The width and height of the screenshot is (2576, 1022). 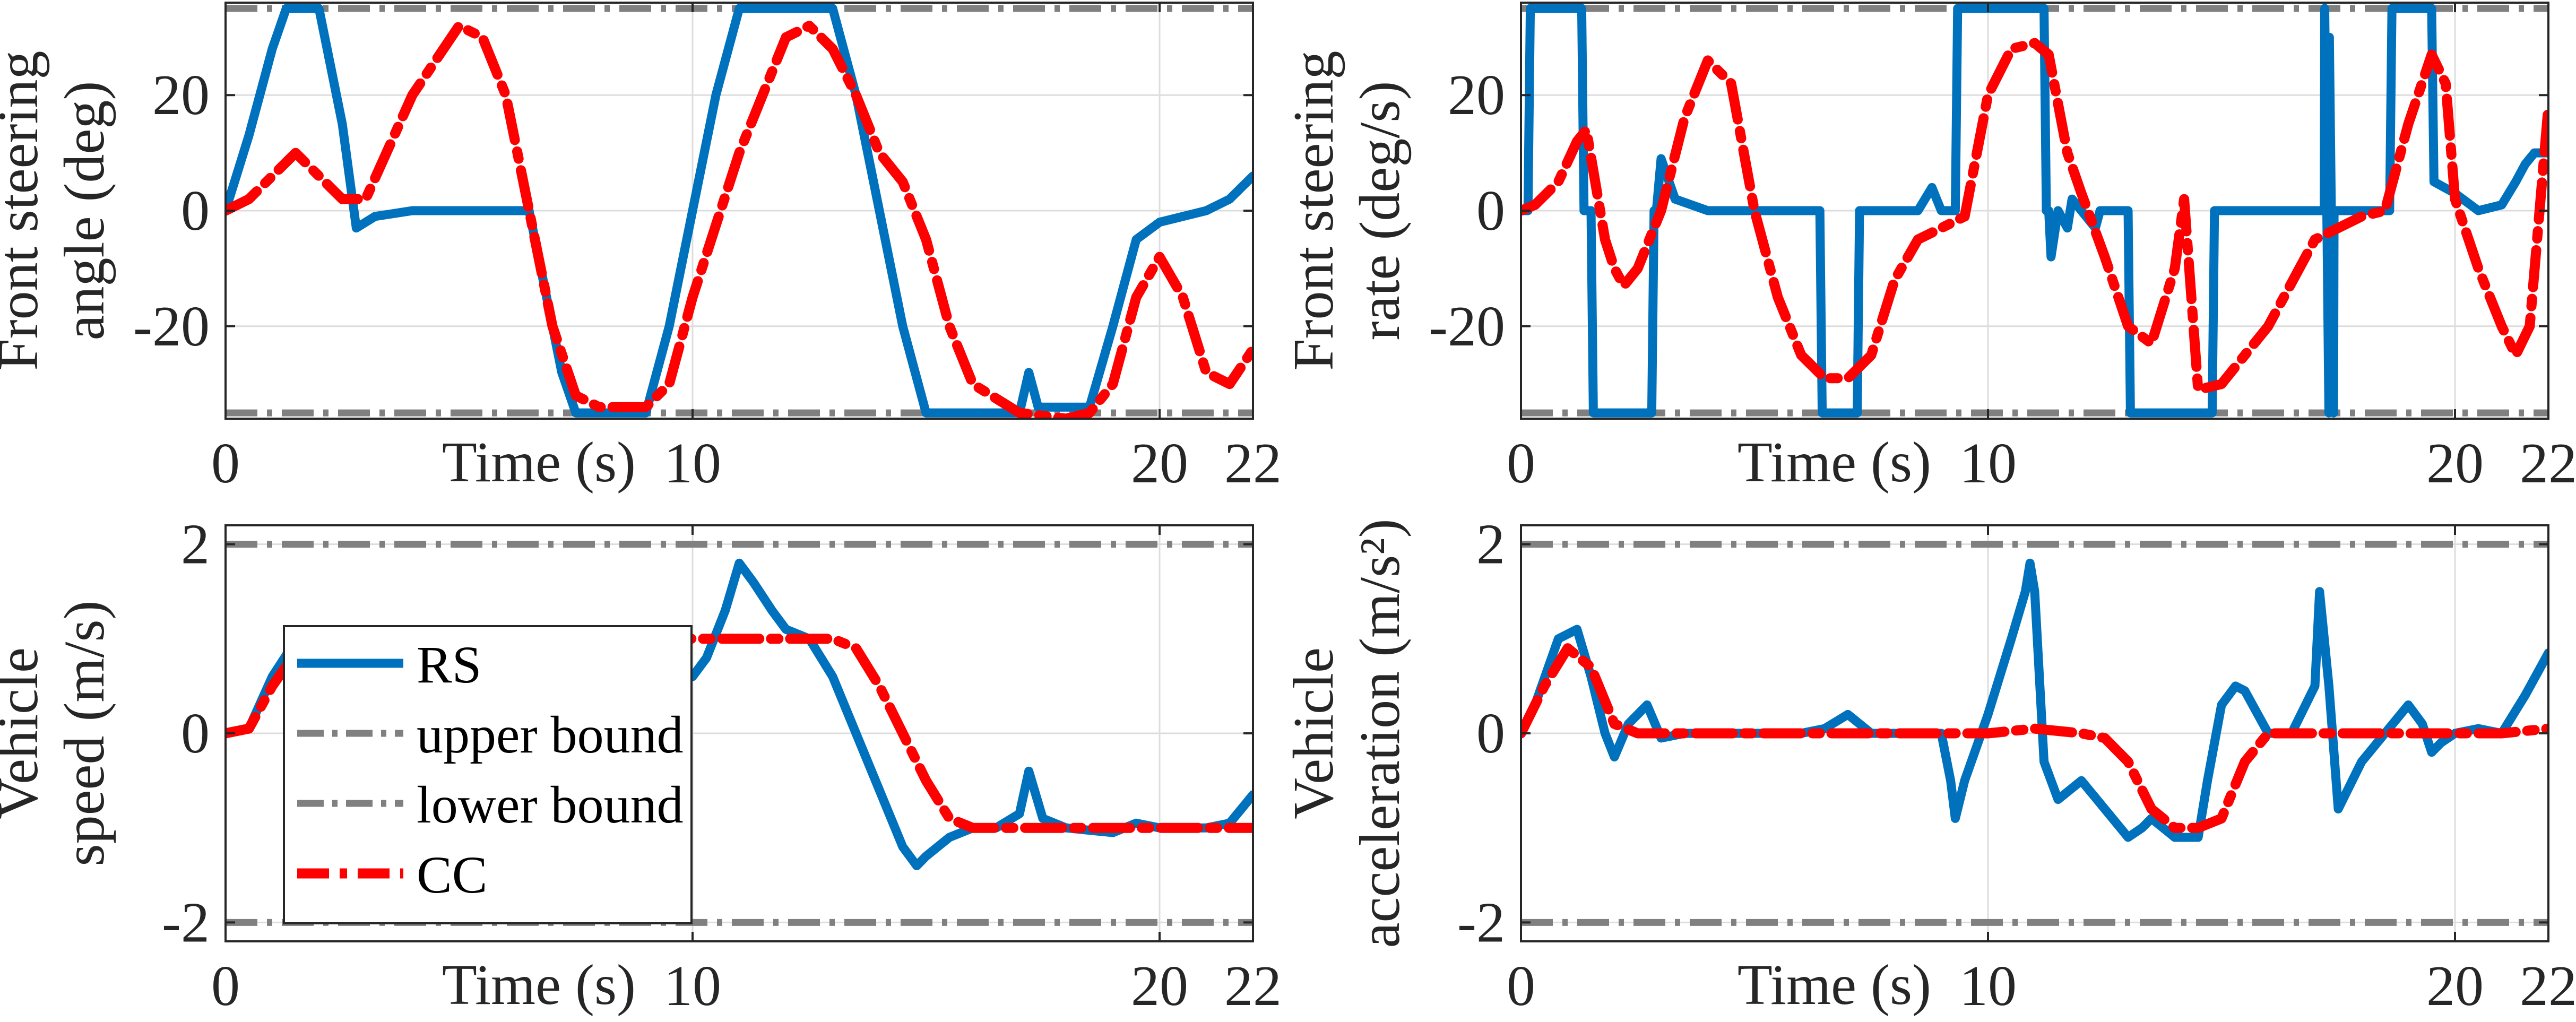 What do you see at coordinates (449, 665) in the screenshot?
I see `legend-label-rs: RS` at bounding box center [449, 665].